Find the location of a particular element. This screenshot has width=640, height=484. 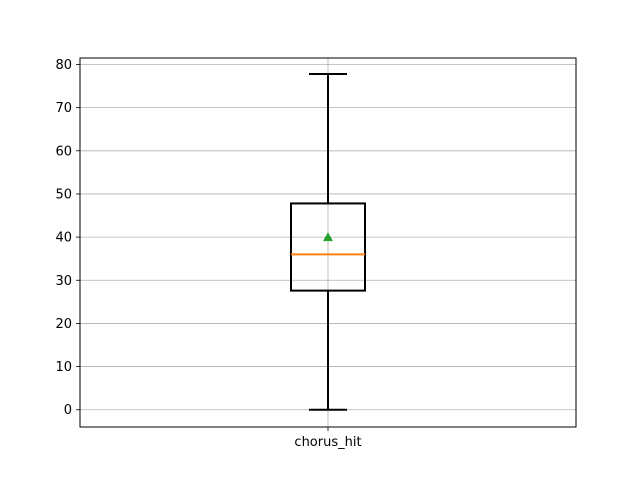

y-tick-label: 10 is located at coordinates (63, 367).